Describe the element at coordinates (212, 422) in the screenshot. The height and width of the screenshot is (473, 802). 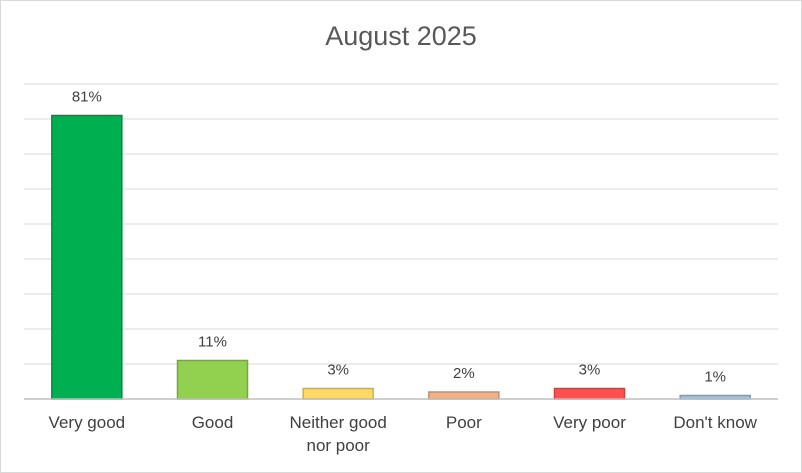
I see `x-tick-label: Good` at that location.